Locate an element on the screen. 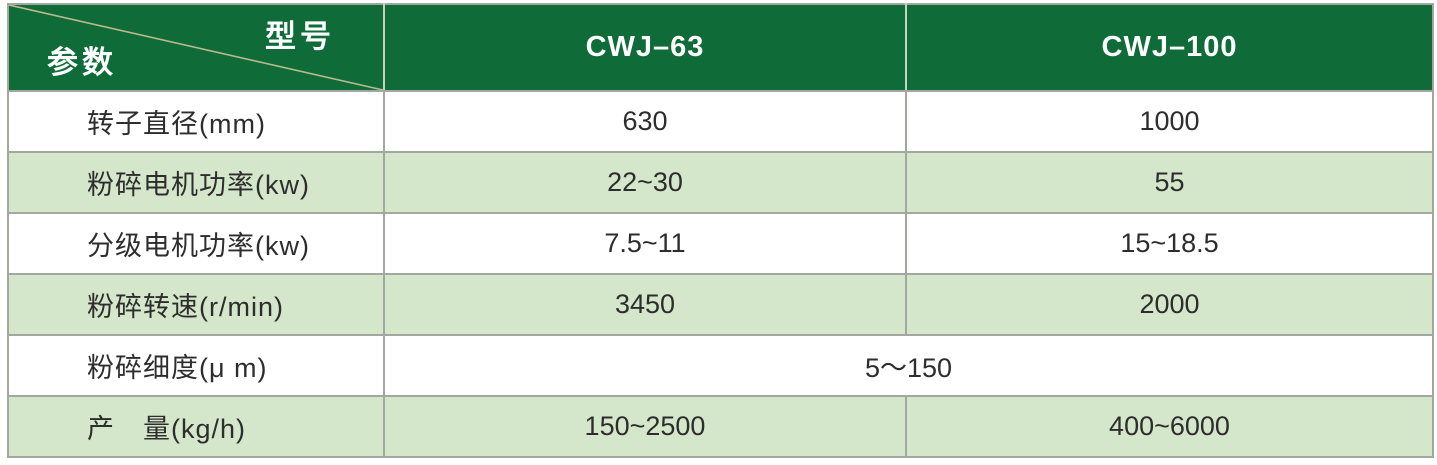 This screenshot has width=1437, height=465. cell-cwj63: 630 is located at coordinates (645, 121).